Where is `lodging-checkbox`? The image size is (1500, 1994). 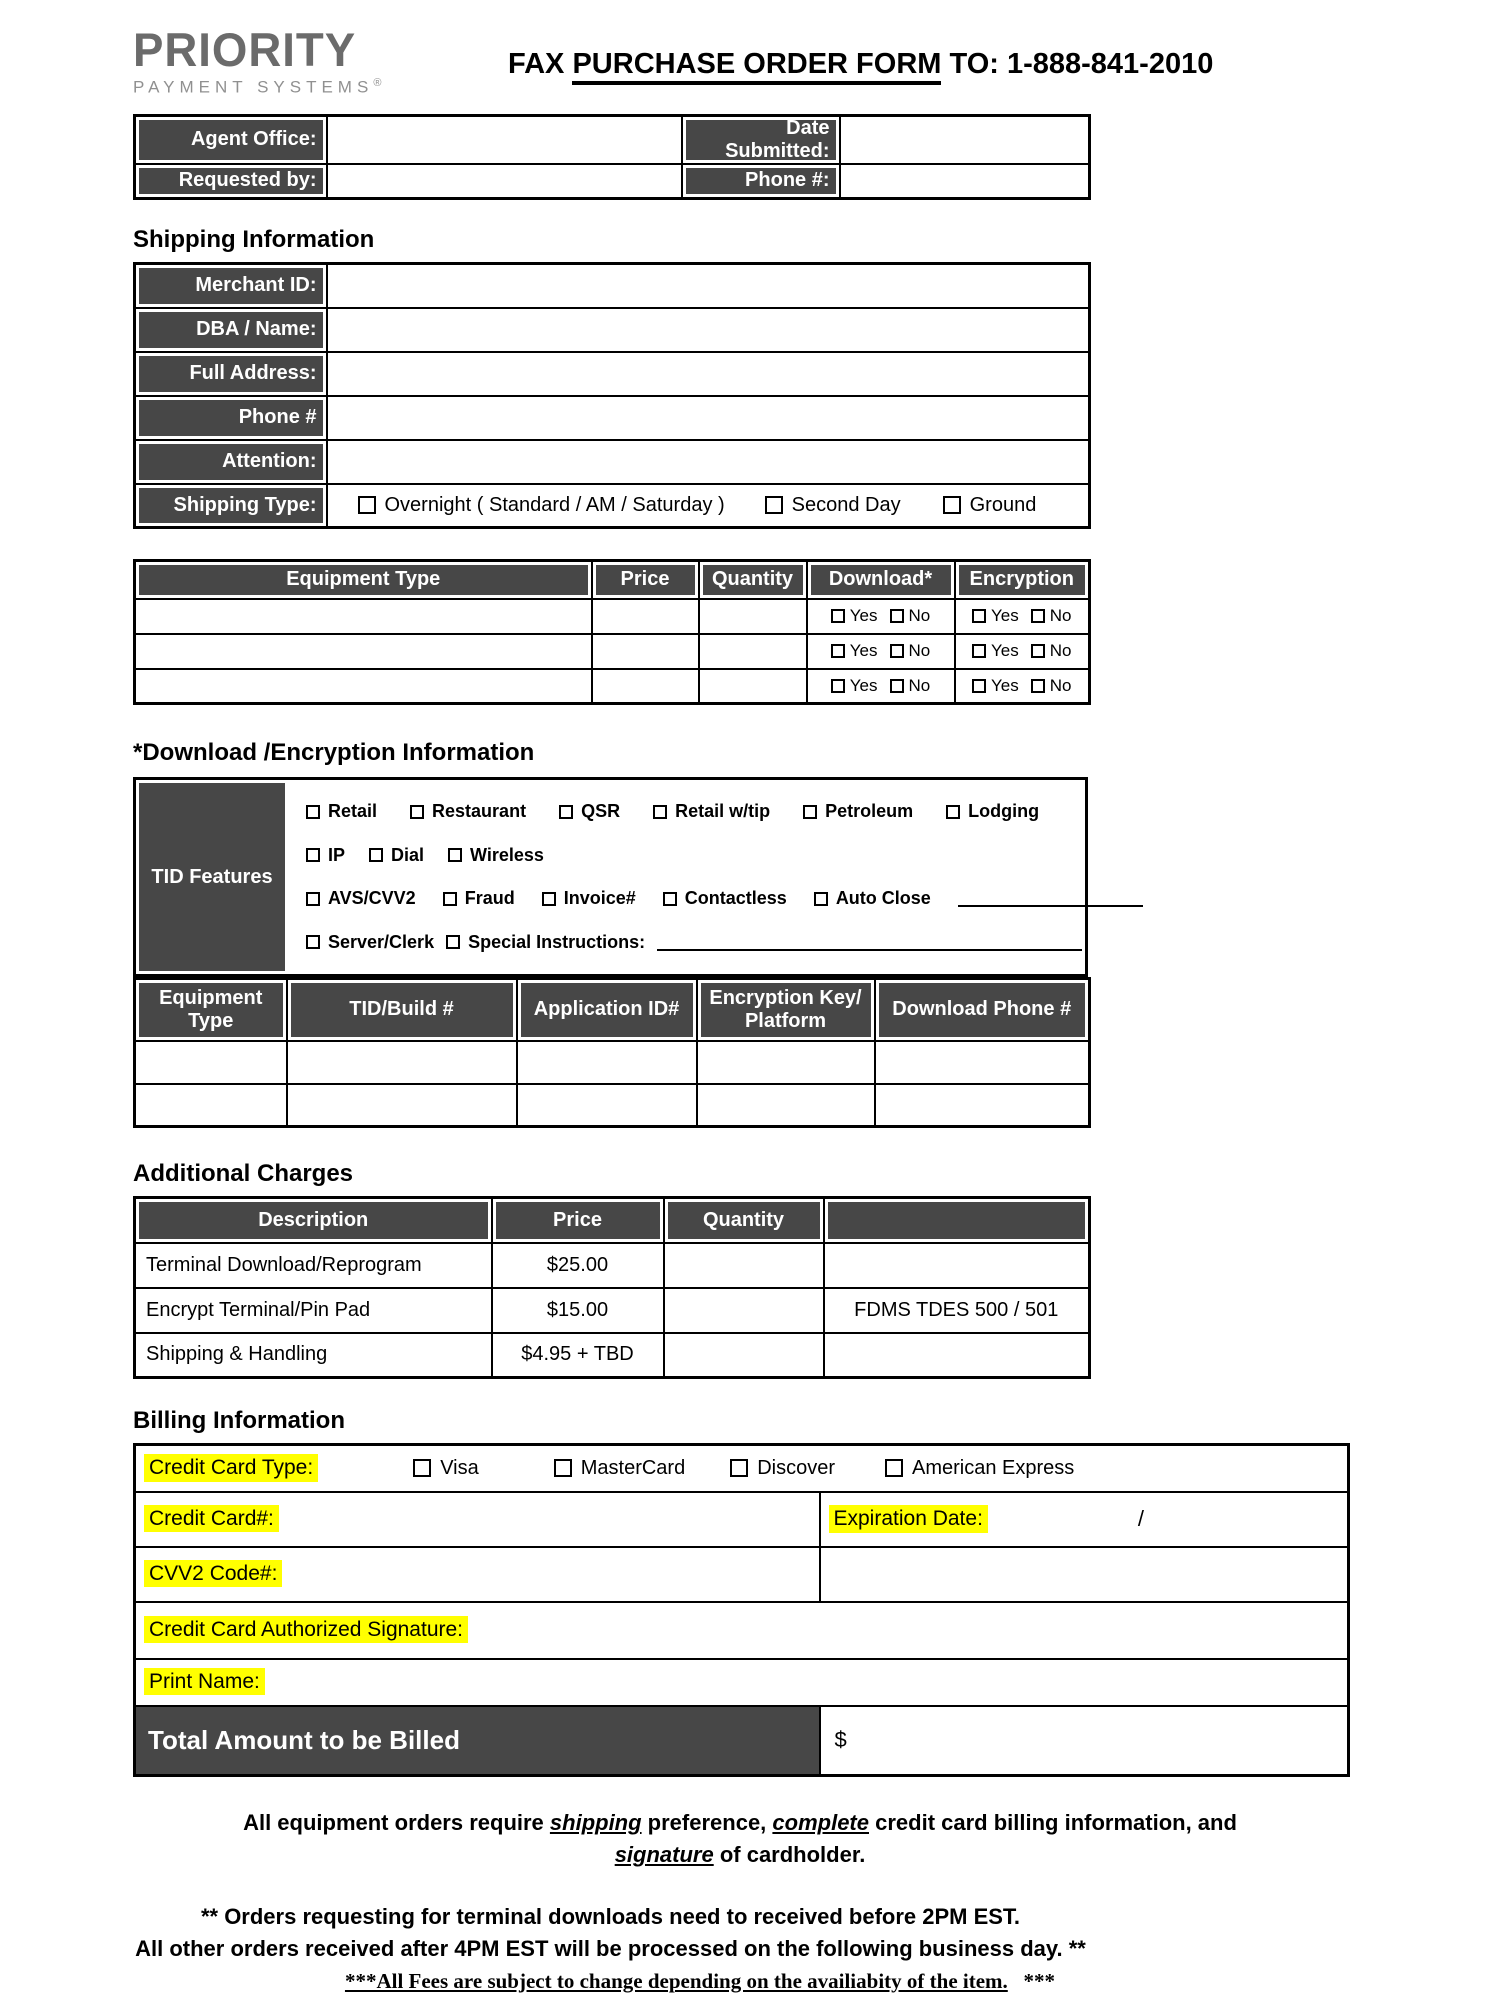
lodging-checkbox is located at coordinates (953, 811).